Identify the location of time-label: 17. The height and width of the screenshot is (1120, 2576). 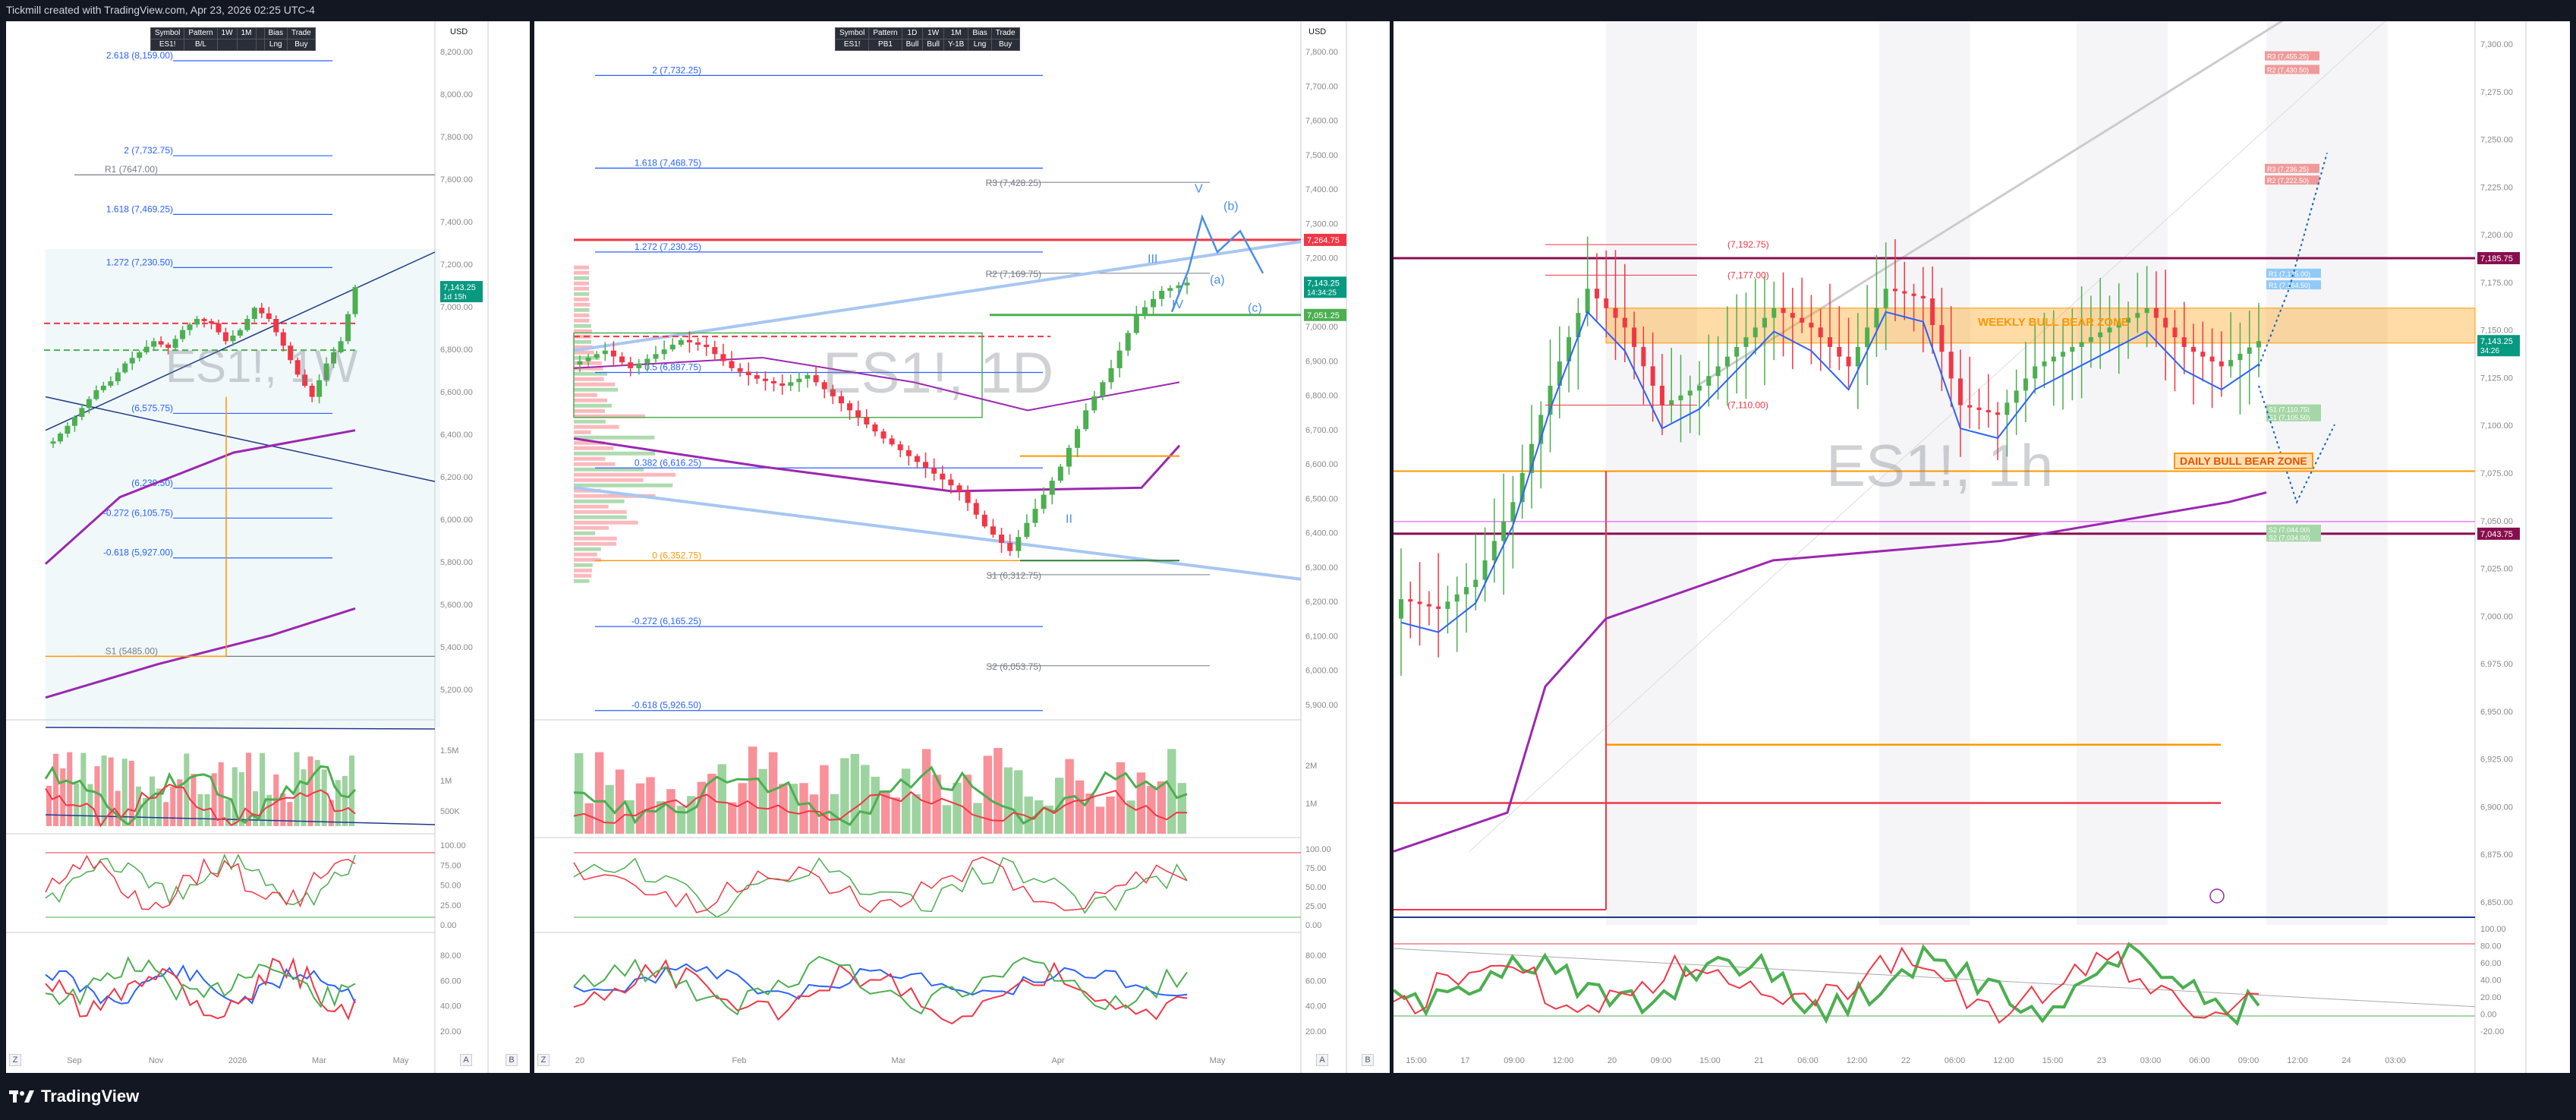
(1464, 1060).